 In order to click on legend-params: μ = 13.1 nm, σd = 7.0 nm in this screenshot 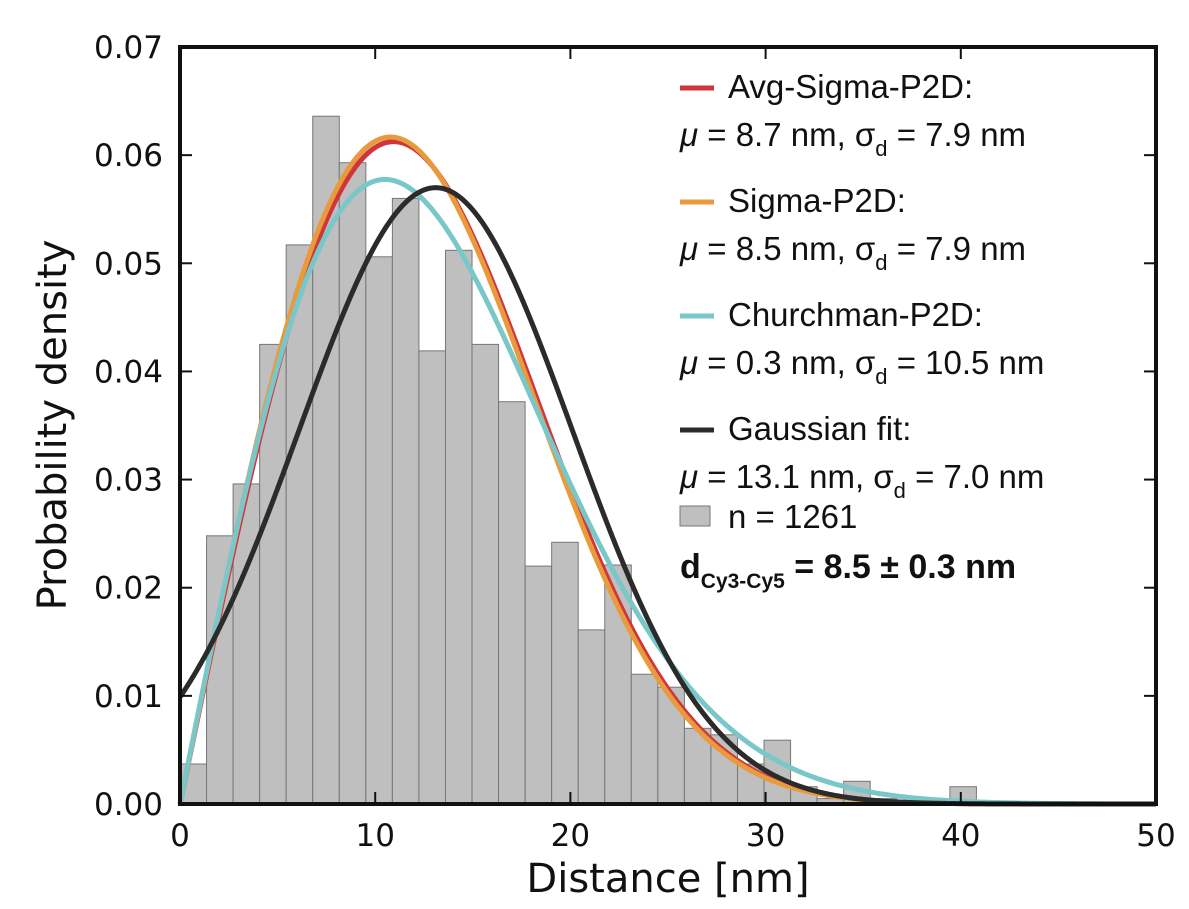, I will do `click(861, 480)`.